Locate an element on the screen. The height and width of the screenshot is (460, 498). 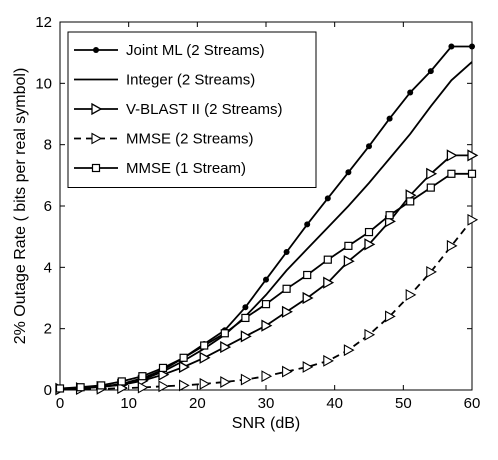
y-tick-label: 10 is located at coordinates (43, 83).